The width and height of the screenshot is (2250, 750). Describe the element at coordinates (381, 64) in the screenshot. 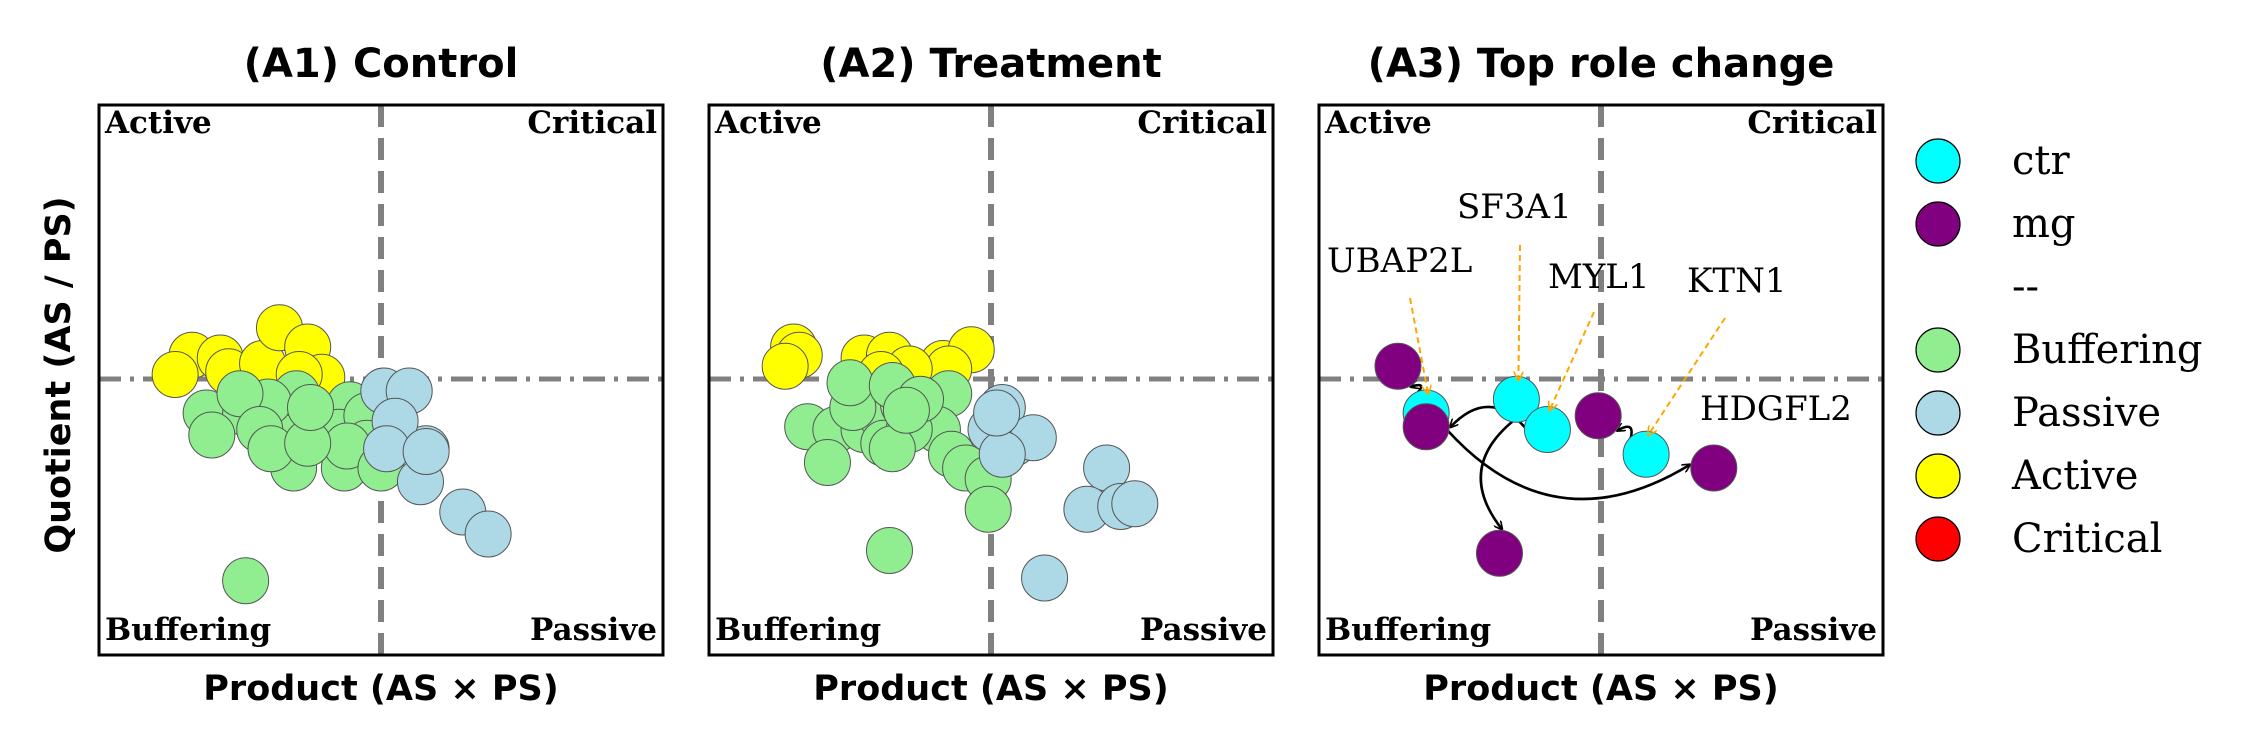

I see `panel-title: (A1) Control` at that location.